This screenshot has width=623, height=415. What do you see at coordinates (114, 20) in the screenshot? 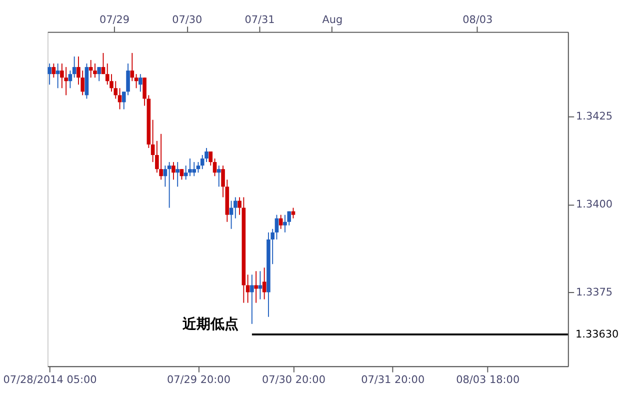
I see `x2-tick-label: 07/29` at bounding box center [114, 20].